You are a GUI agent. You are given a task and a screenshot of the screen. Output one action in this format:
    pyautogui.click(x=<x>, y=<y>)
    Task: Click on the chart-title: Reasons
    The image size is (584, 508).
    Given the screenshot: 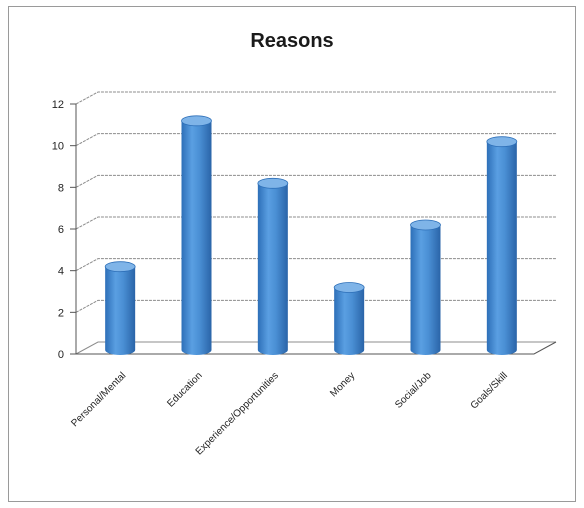 What is the action you would take?
    pyautogui.click(x=292, y=41)
    